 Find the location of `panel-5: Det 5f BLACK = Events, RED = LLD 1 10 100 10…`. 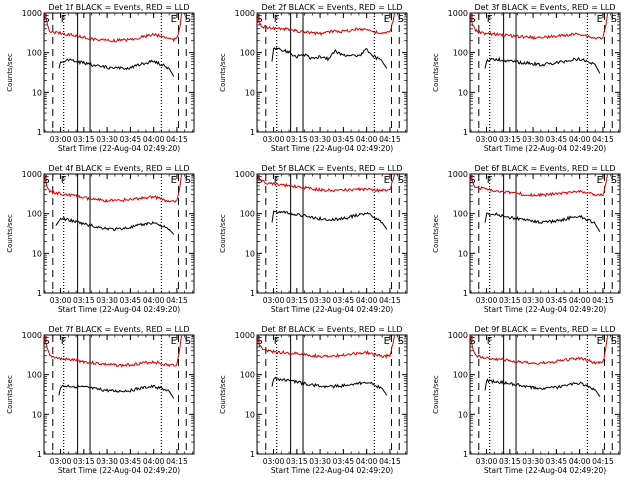

panel-5: Det 5f BLACK = Events, RED = LLD 1 10 100 10… is located at coordinates (313, 239).